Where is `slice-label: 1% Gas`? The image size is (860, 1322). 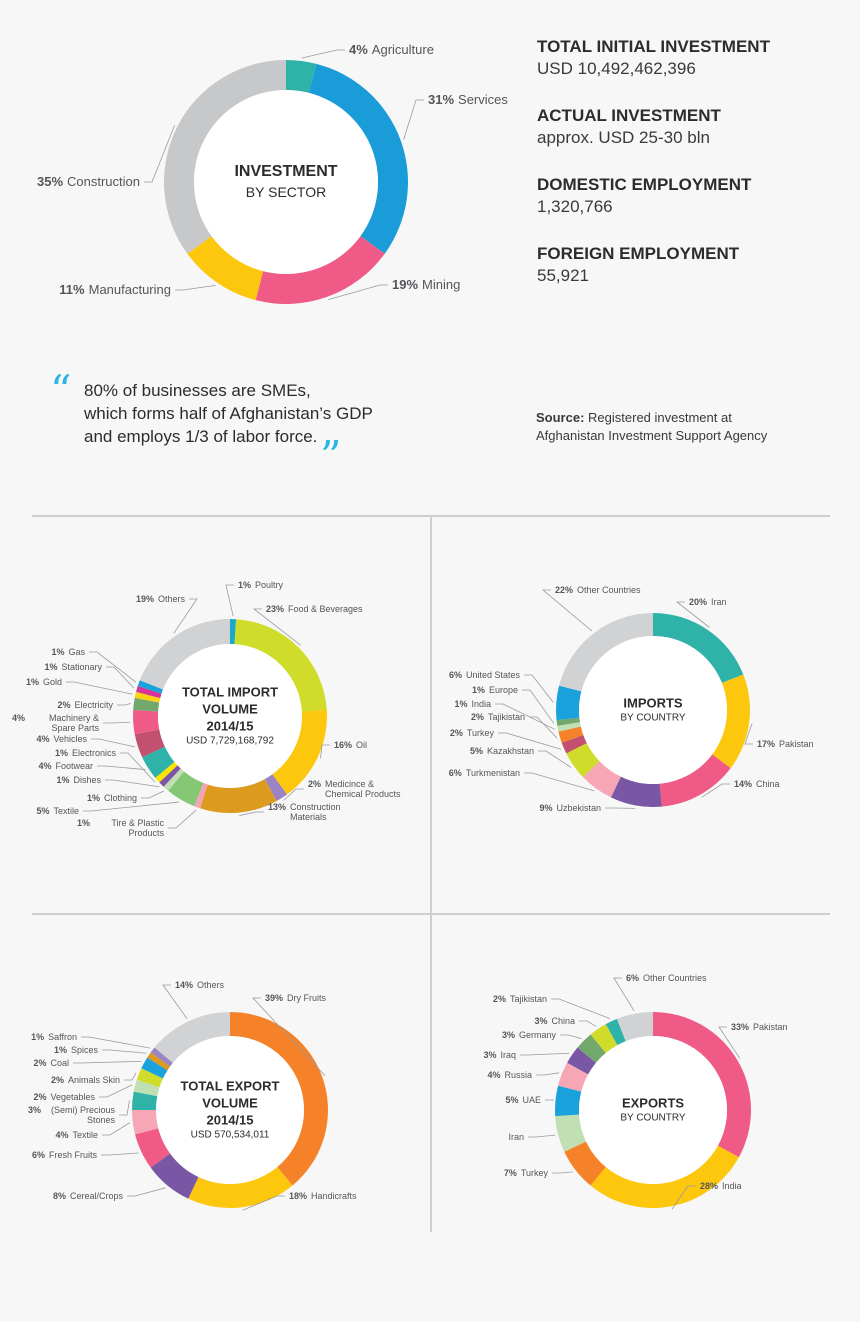
slice-label: 1% Gas is located at coordinates (68, 652).